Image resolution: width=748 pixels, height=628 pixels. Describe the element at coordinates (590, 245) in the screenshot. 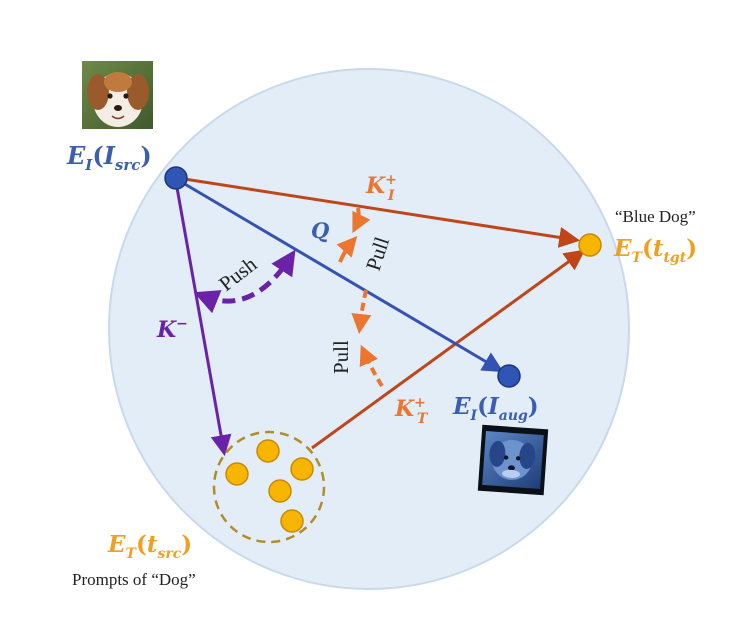

I see `tgt-text-node` at that location.